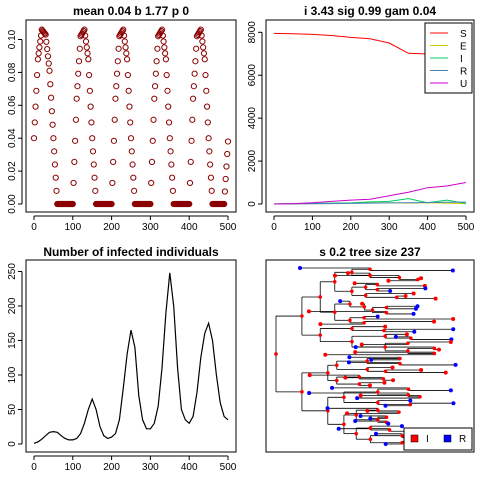 The width and height of the screenshot is (480, 480). What do you see at coordinates (12, 374) in the screenshot?
I see `y-tick-label: 100` at bounding box center [12, 374].